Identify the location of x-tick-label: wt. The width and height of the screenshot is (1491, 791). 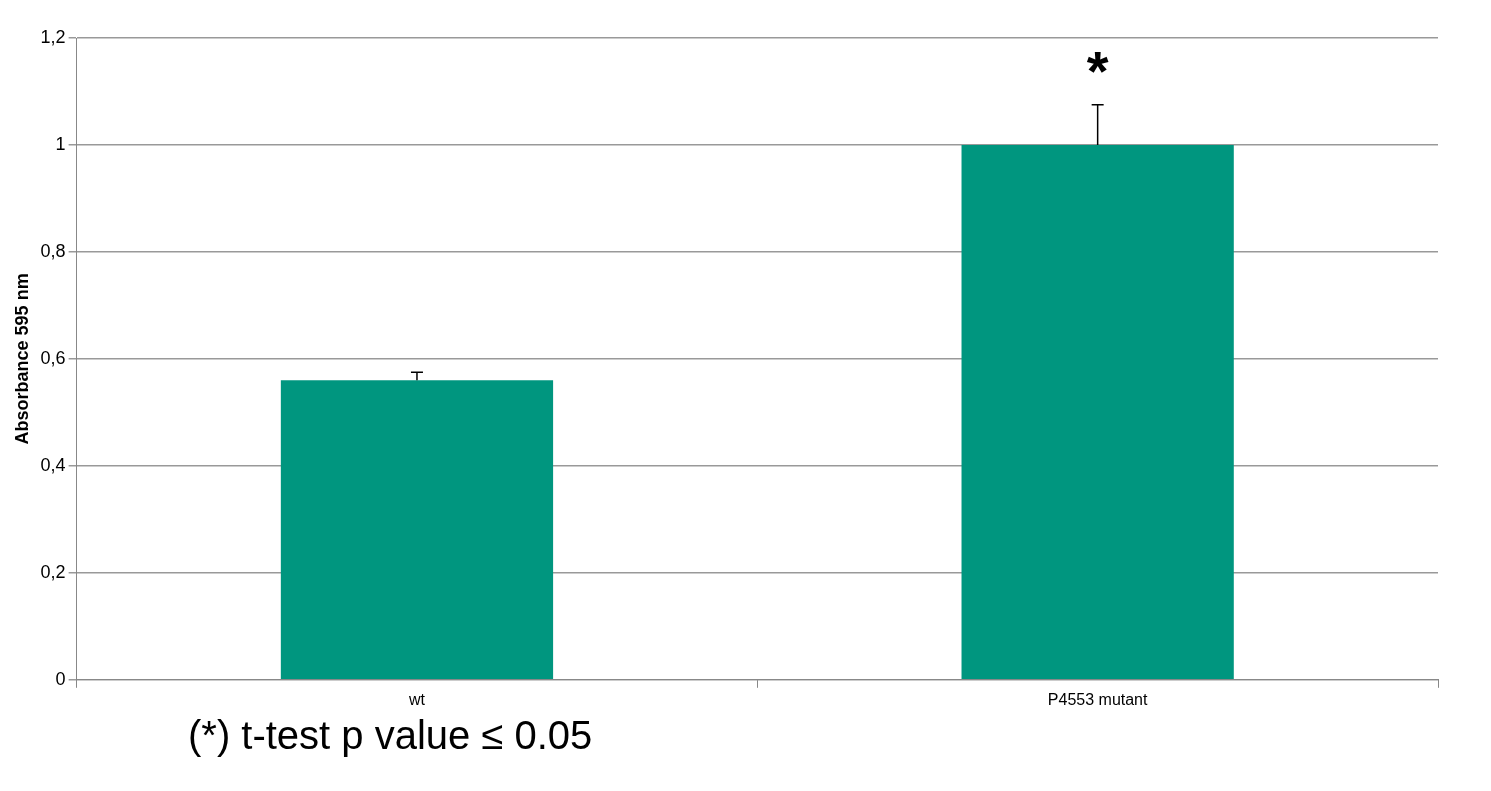
(416, 699).